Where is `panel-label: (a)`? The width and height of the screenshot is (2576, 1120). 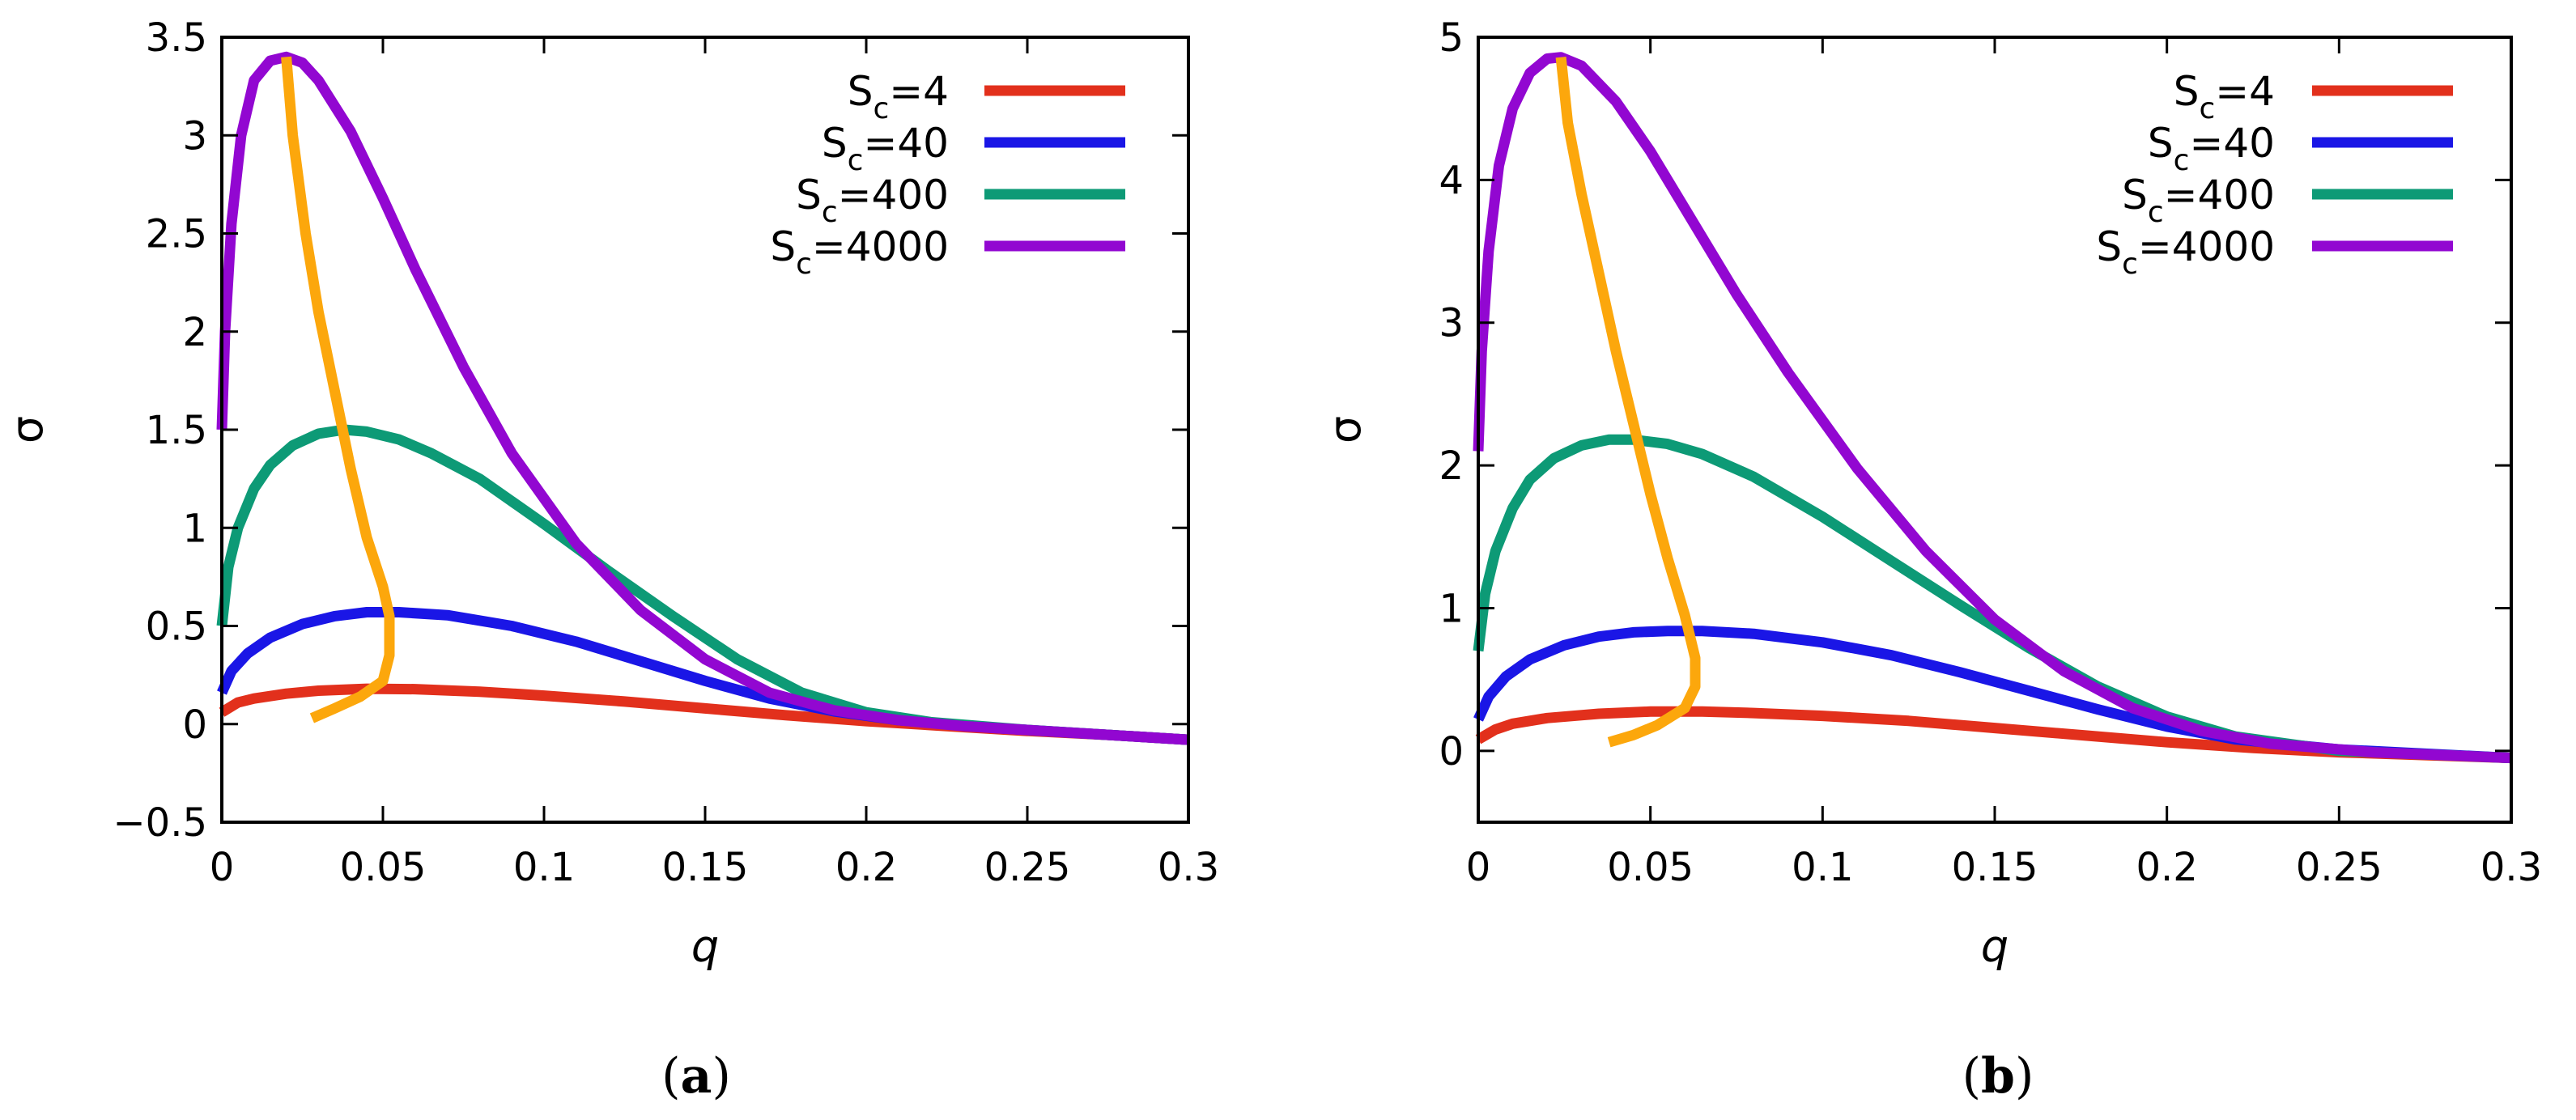 panel-label: (a) is located at coordinates (696, 1076).